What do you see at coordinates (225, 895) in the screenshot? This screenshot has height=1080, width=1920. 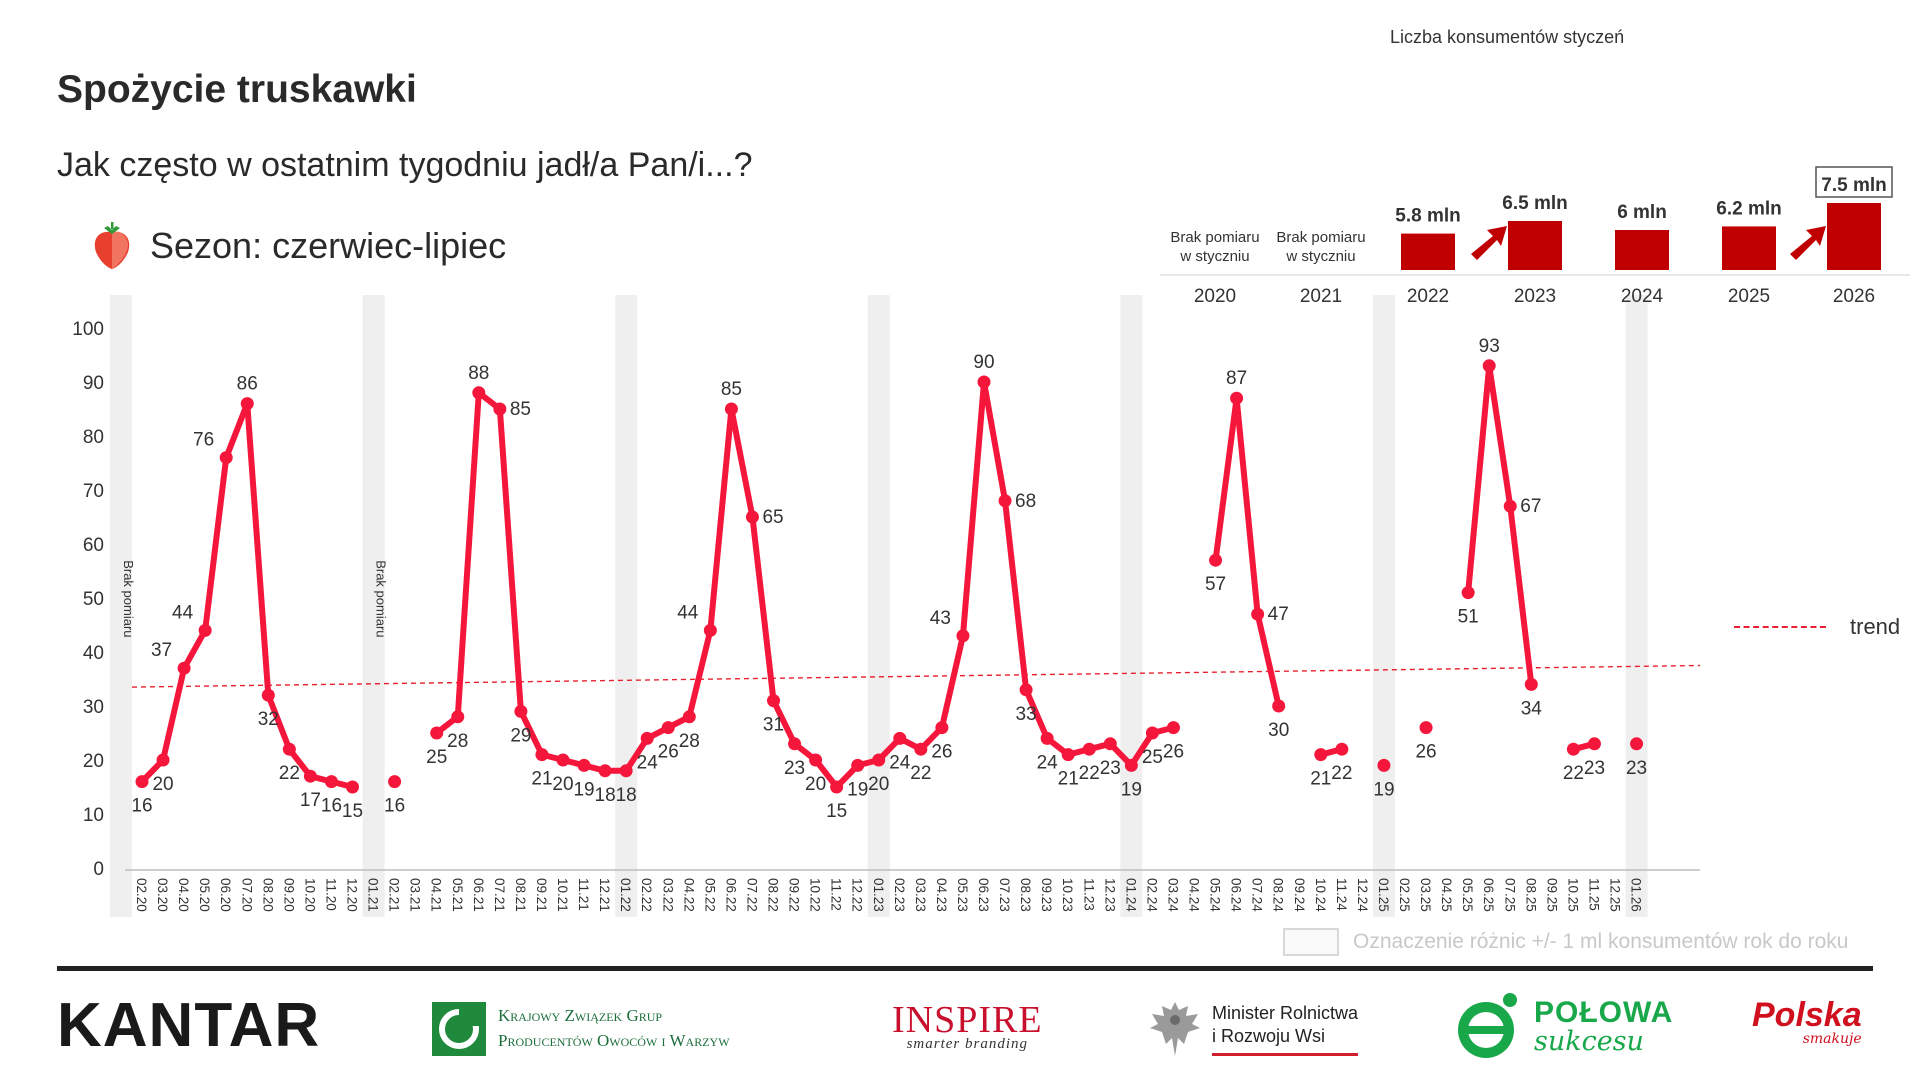 I see `x-tick-label: 06.20` at bounding box center [225, 895].